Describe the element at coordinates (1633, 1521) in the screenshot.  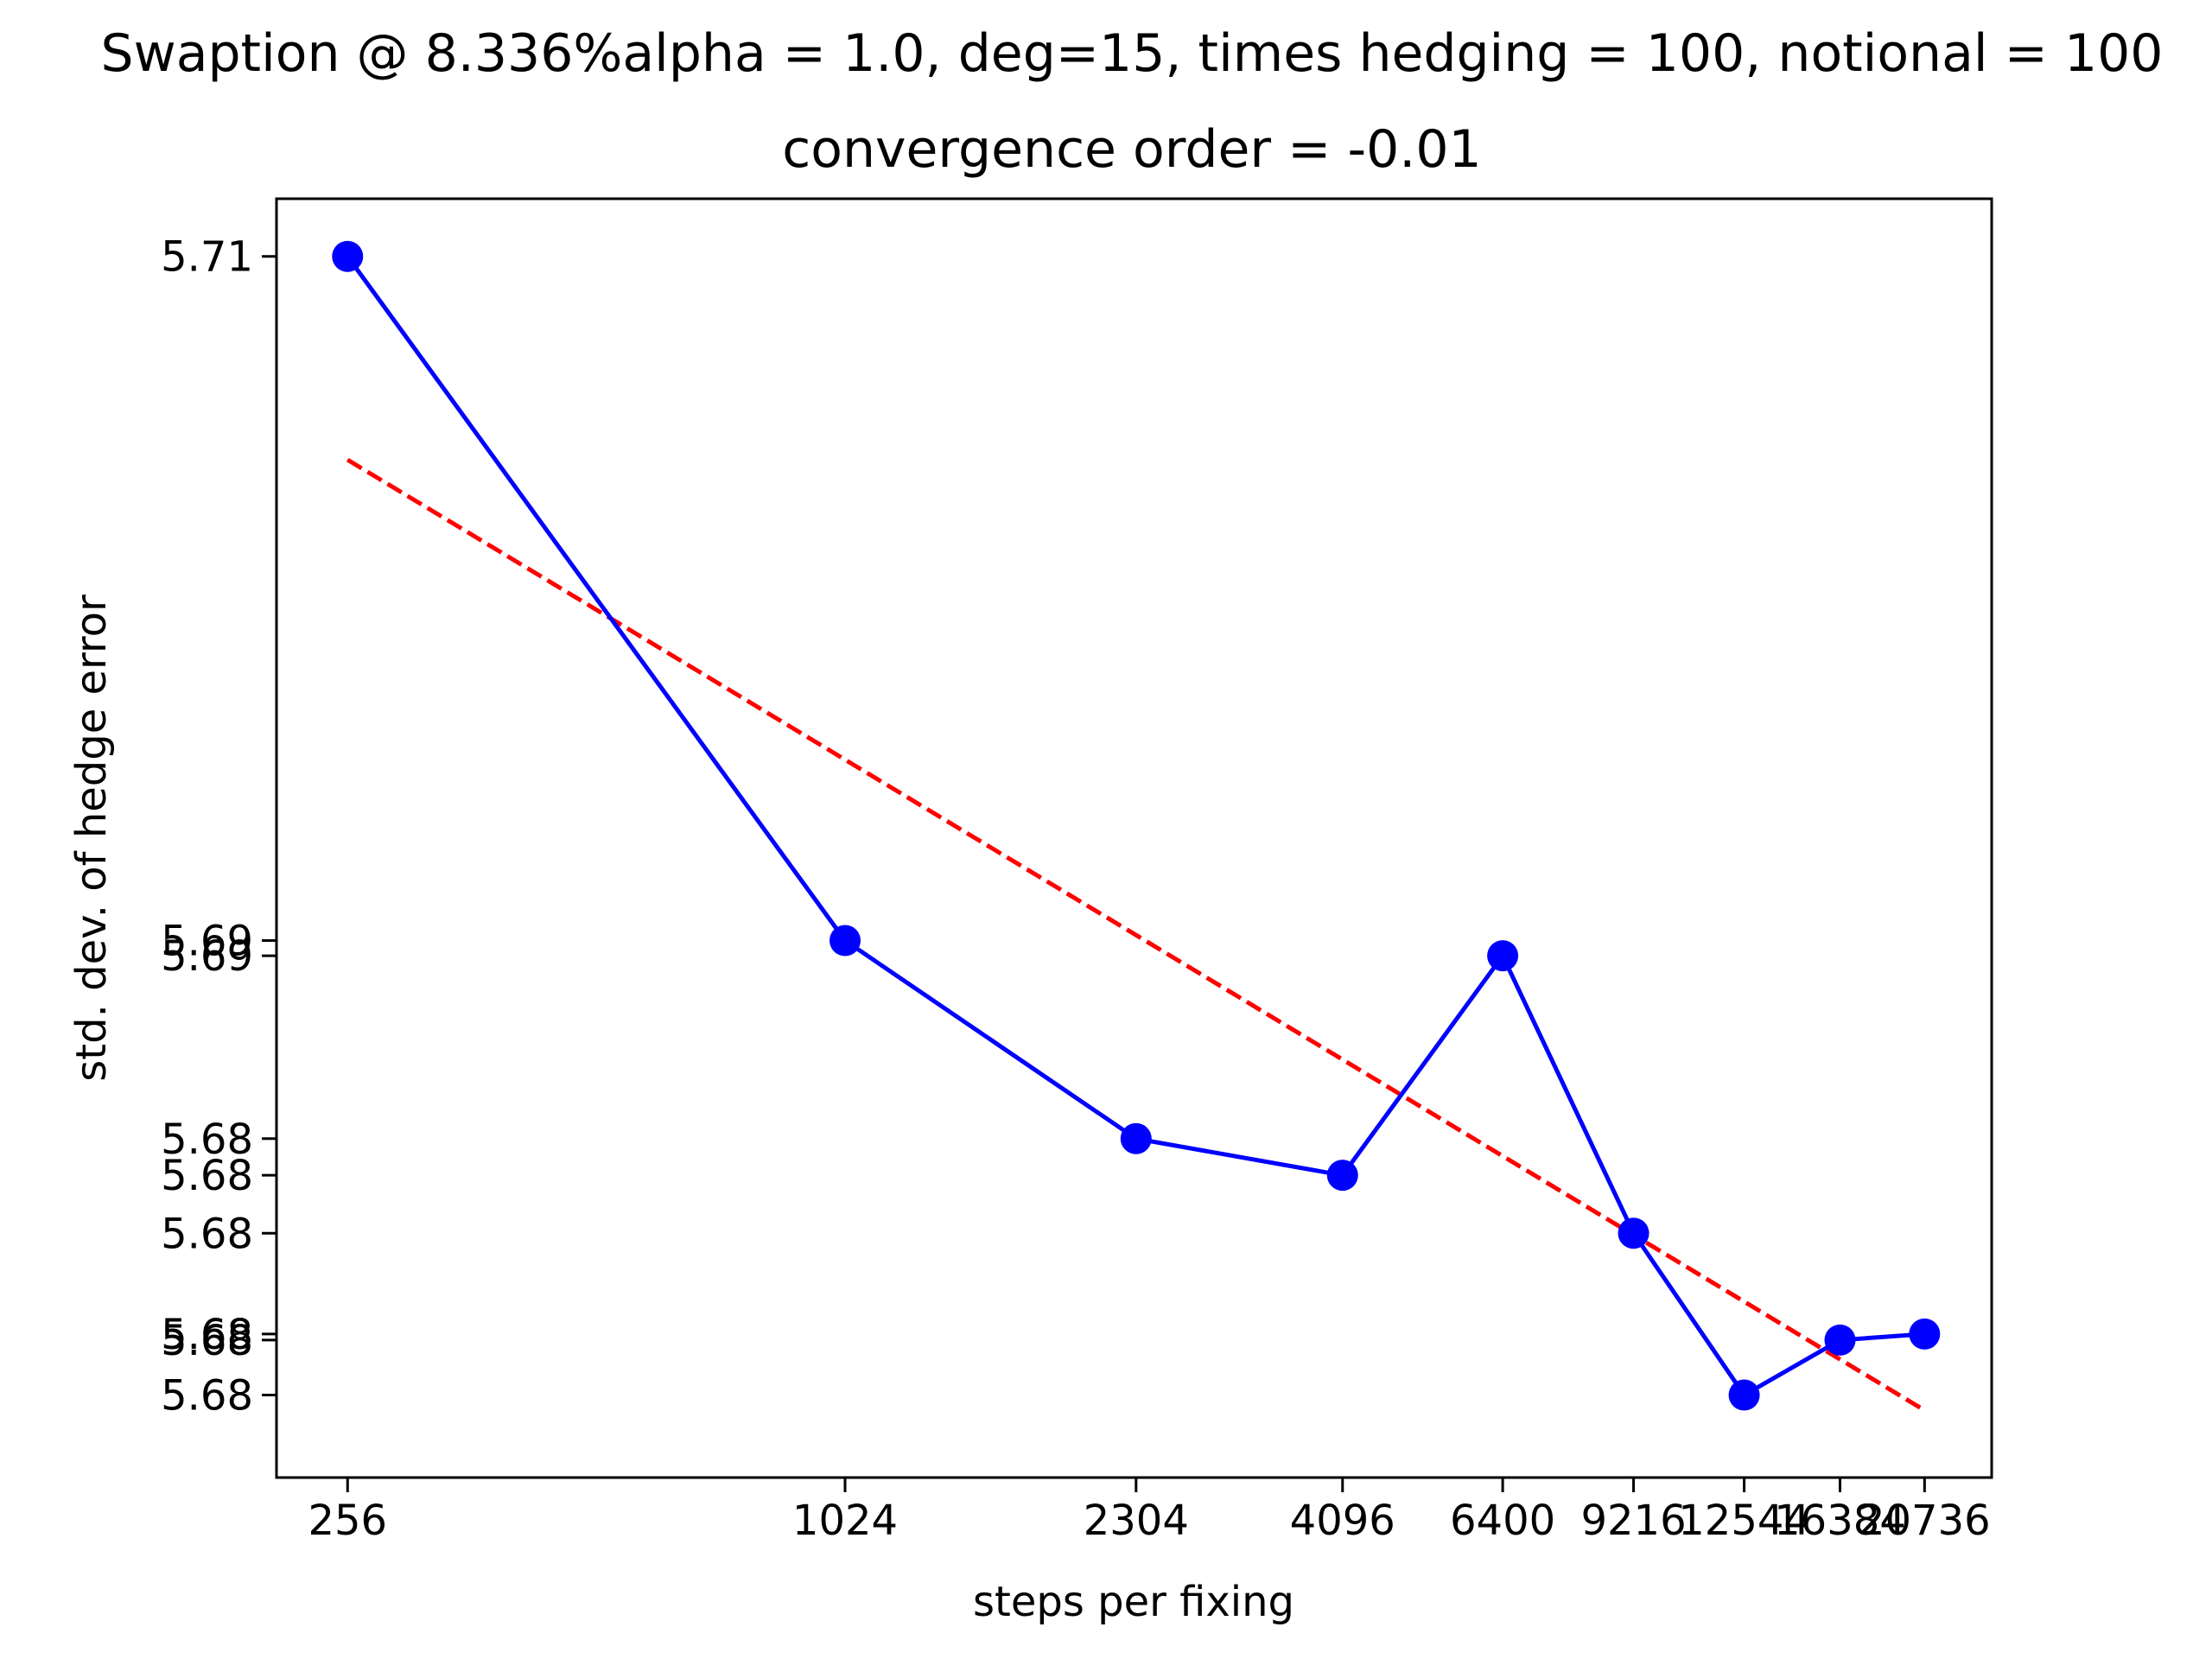
I see `x-tick-label: 9216` at that location.